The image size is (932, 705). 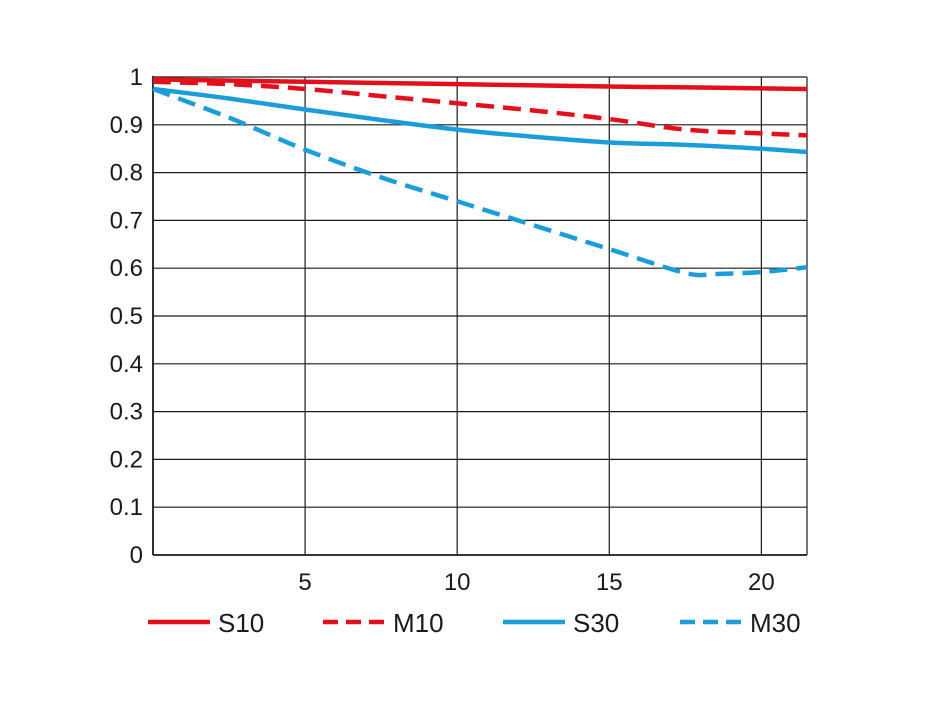 What do you see at coordinates (761, 582) in the screenshot?
I see `x-tick-label: 20` at bounding box center [761, 582].